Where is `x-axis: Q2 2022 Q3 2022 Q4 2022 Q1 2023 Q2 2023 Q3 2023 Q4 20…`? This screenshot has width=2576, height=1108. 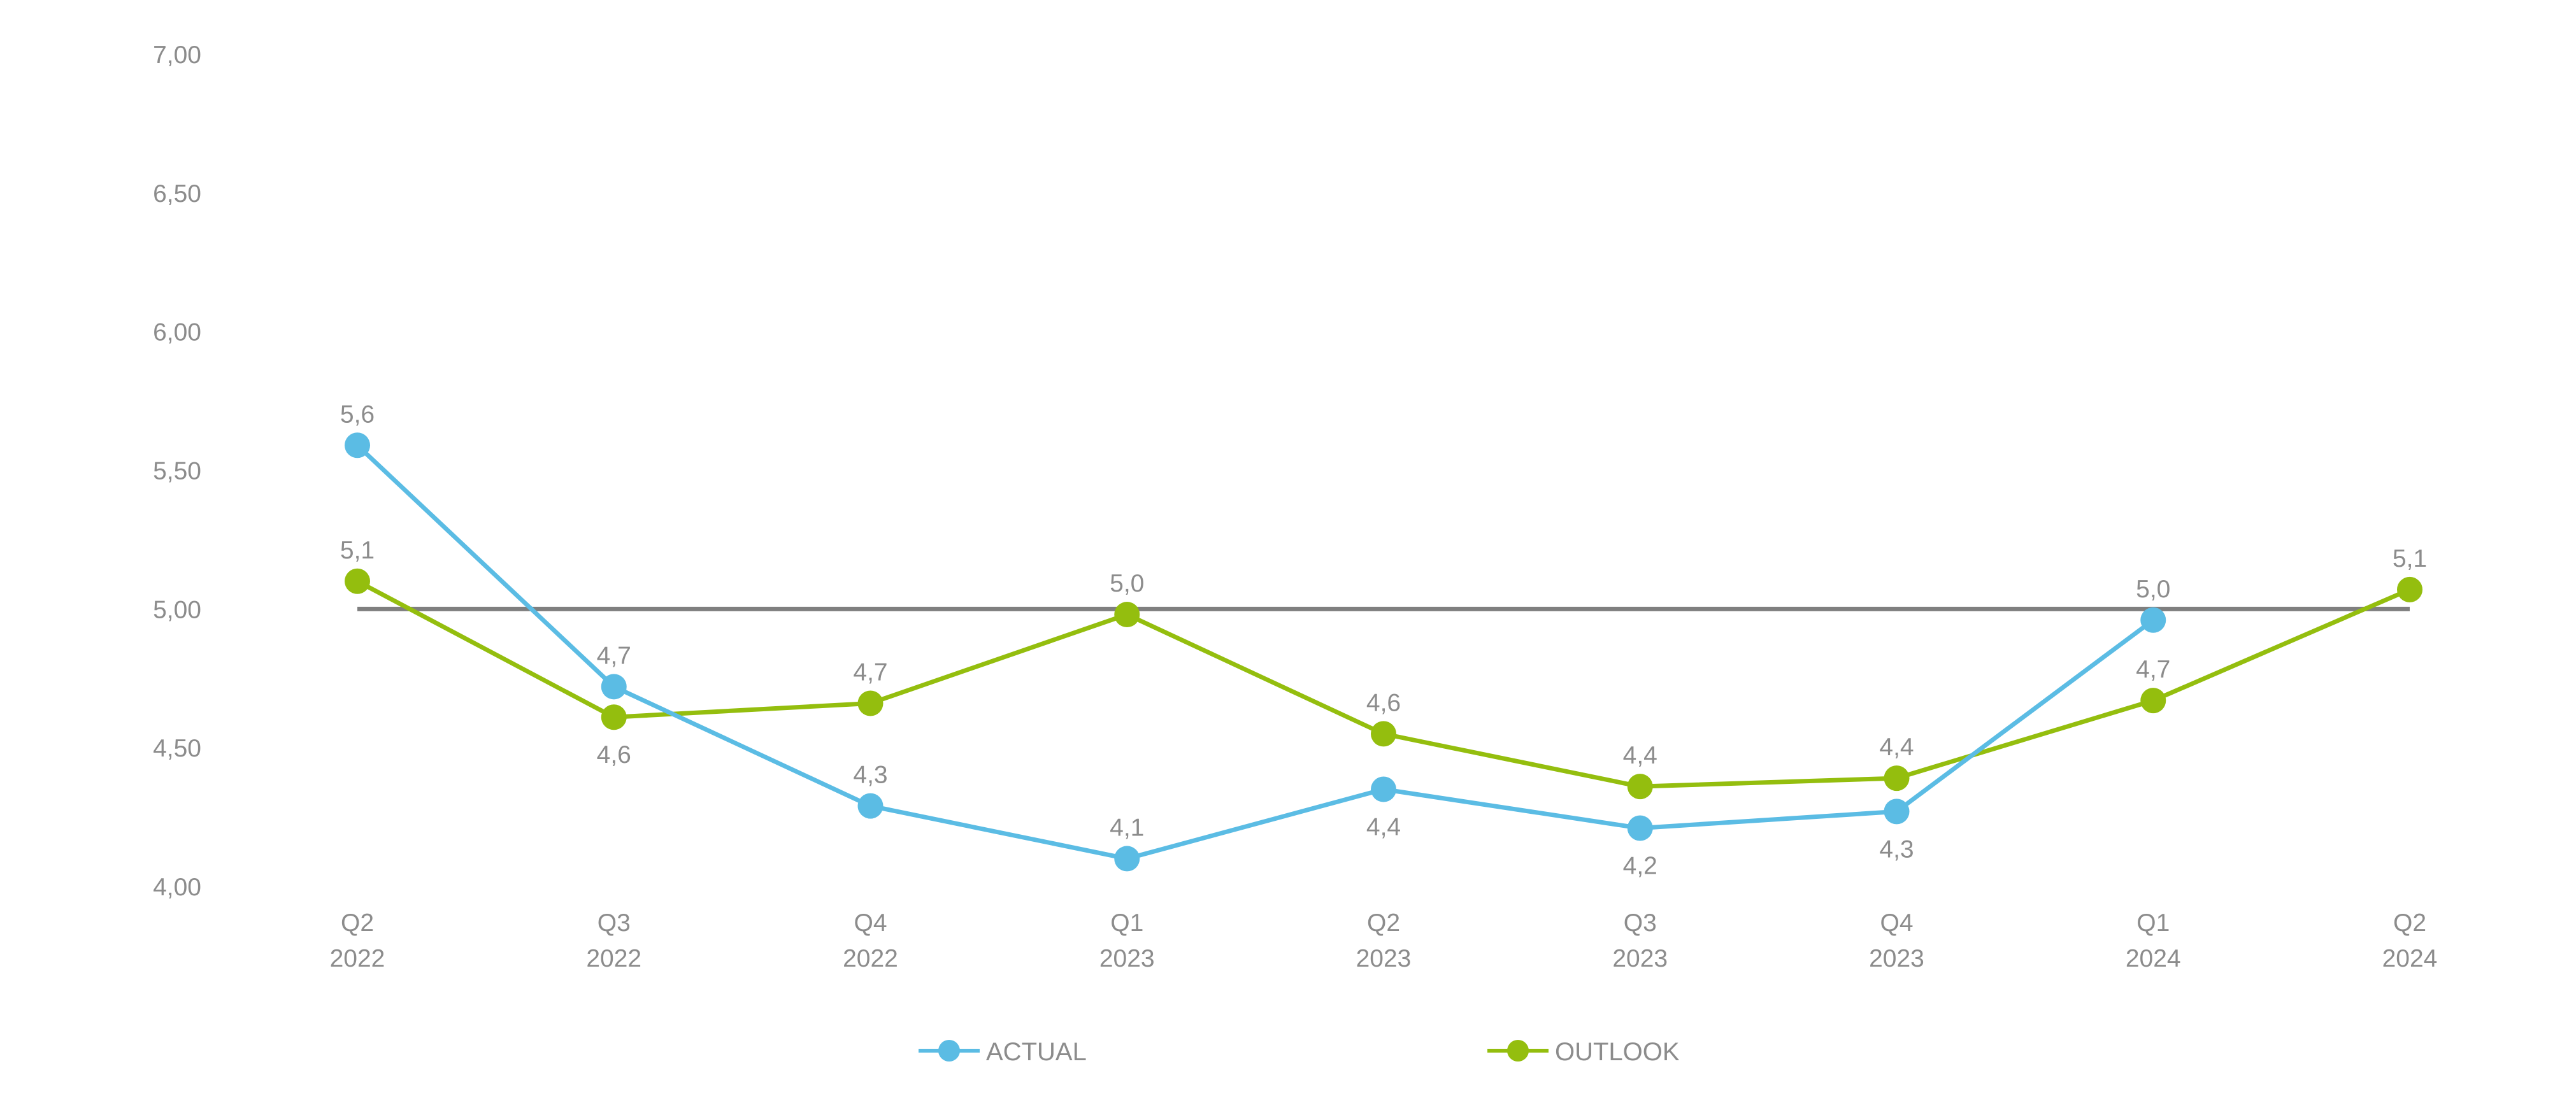 x-axis: Q2 2022 Q3 2022 Q4 2022 Q1 2023 Q2 2023 Q3 2023 Q4 20… is located at coordinates (1384, 940).